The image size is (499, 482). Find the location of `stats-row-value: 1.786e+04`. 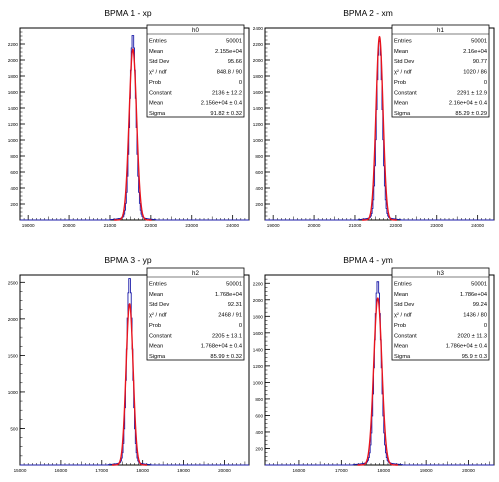

stats-row-value: 1.786e+04 is located at coordinates (473, 295).